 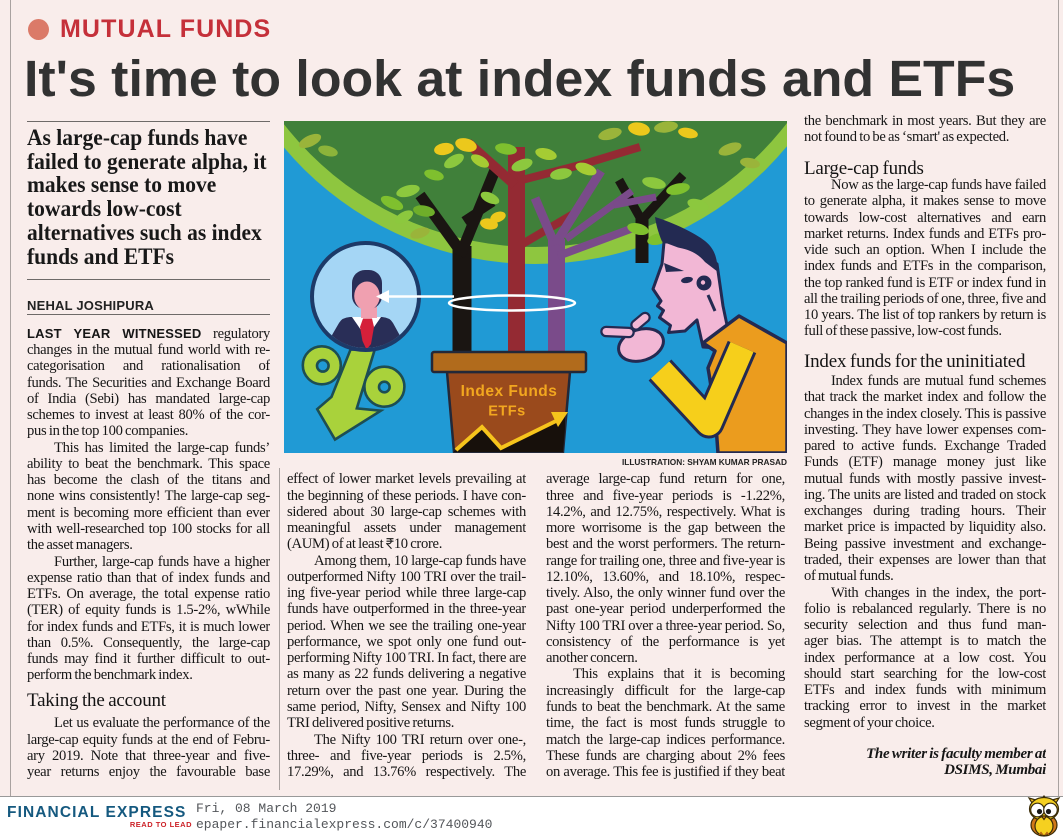 I want to click on svg-text: ETFs, so click(x=506, y=412).